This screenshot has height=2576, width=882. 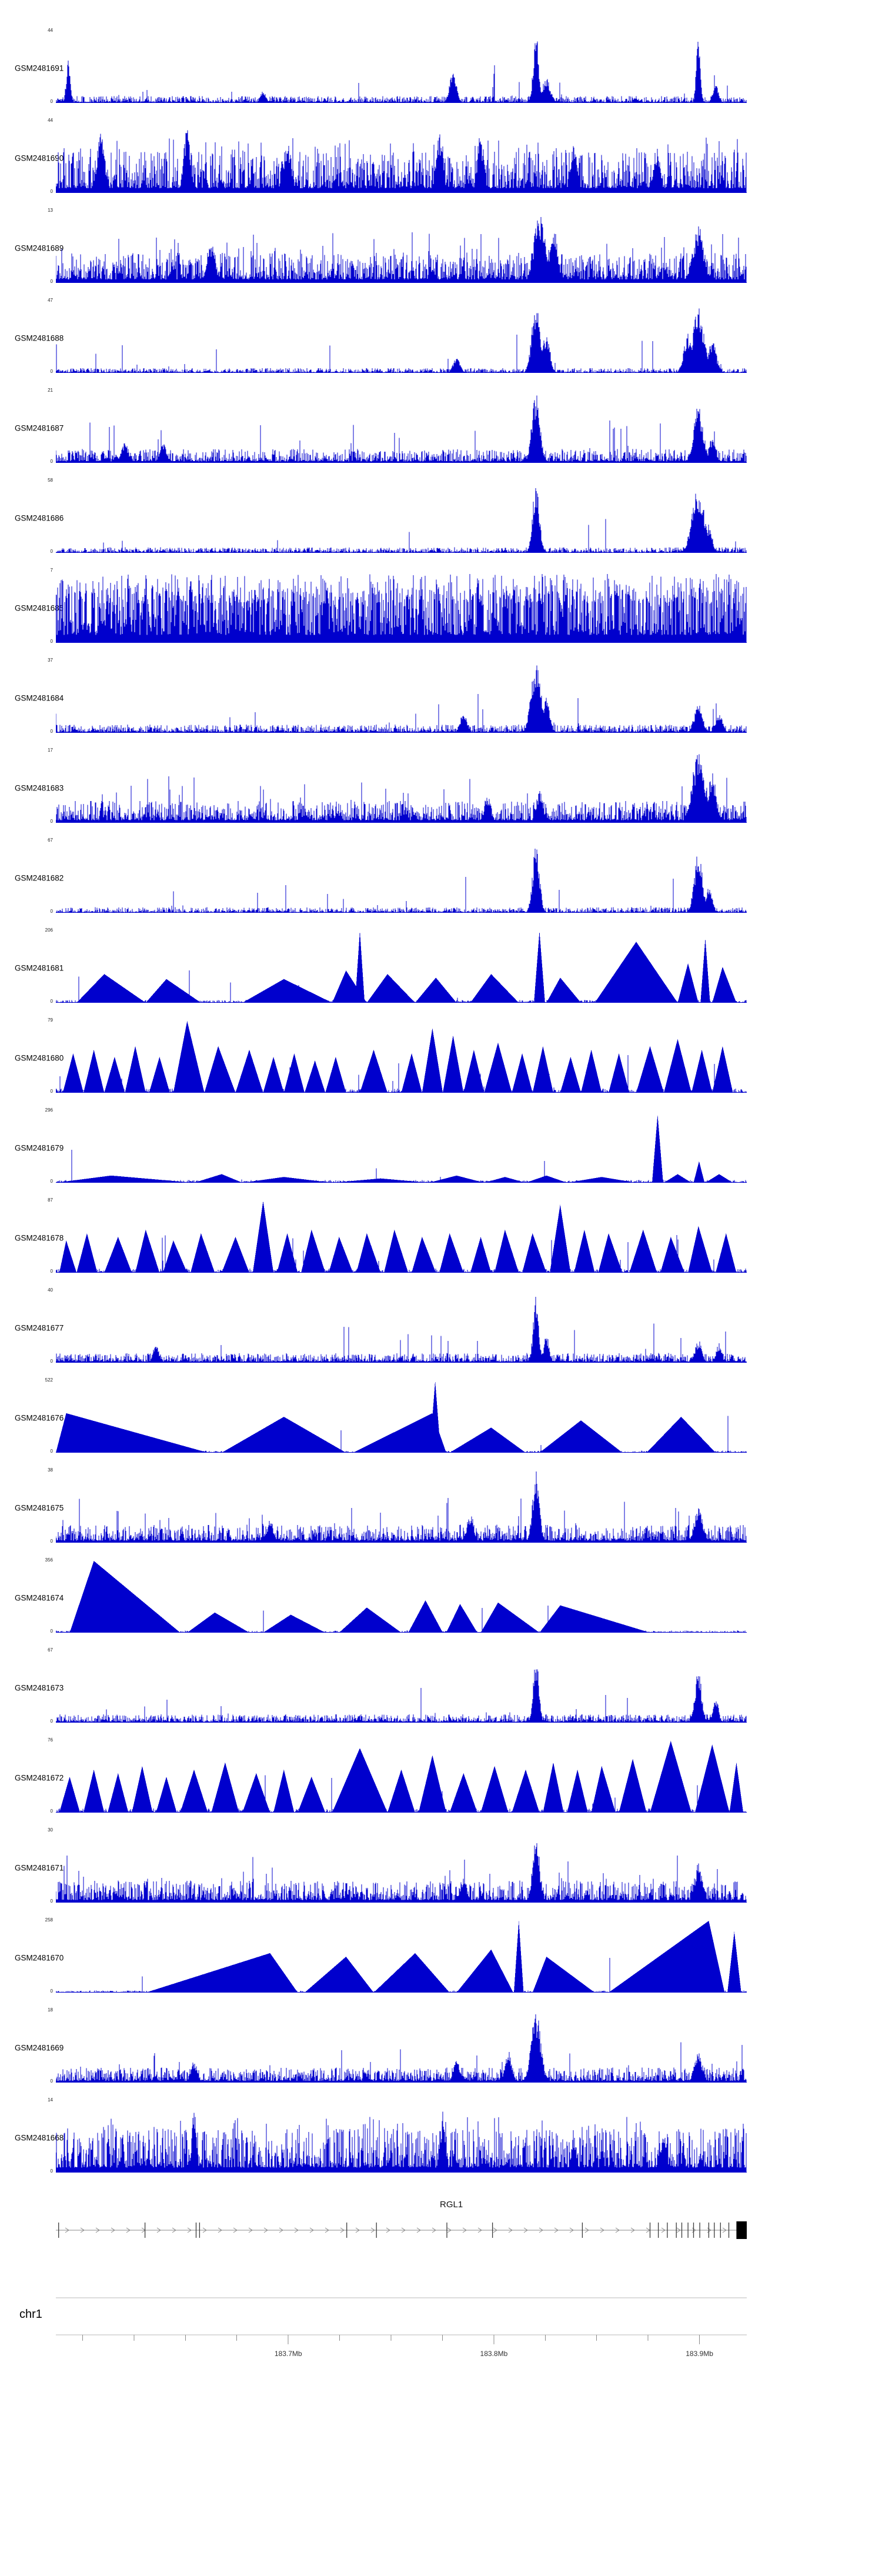 I want to click on track-ymax-label: 37, so click(x=50, y=660).